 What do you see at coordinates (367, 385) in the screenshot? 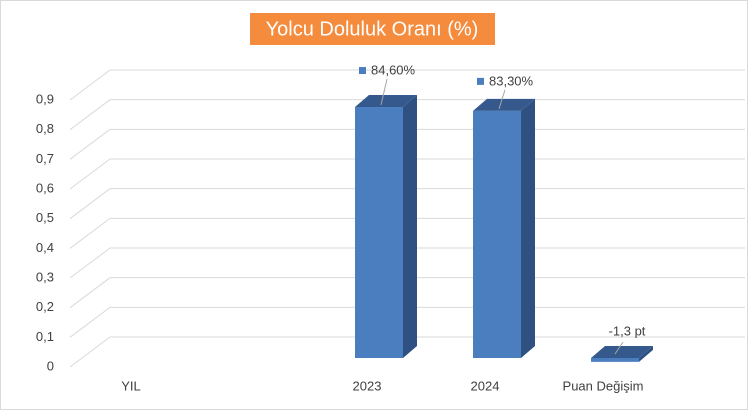
I see `x-tick-label: 2023` at bounding box center [367, 385].